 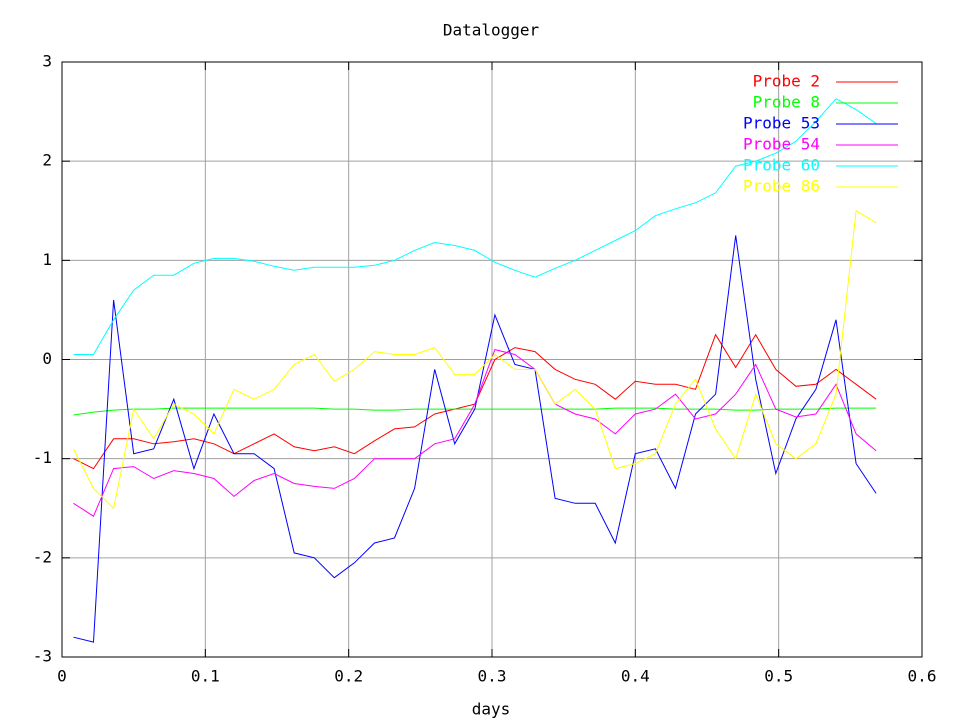 What do you see at coordinates (491, 30) in the screenshot?
I see `chart-title: Datalogger` at bounding box center [491, 30].